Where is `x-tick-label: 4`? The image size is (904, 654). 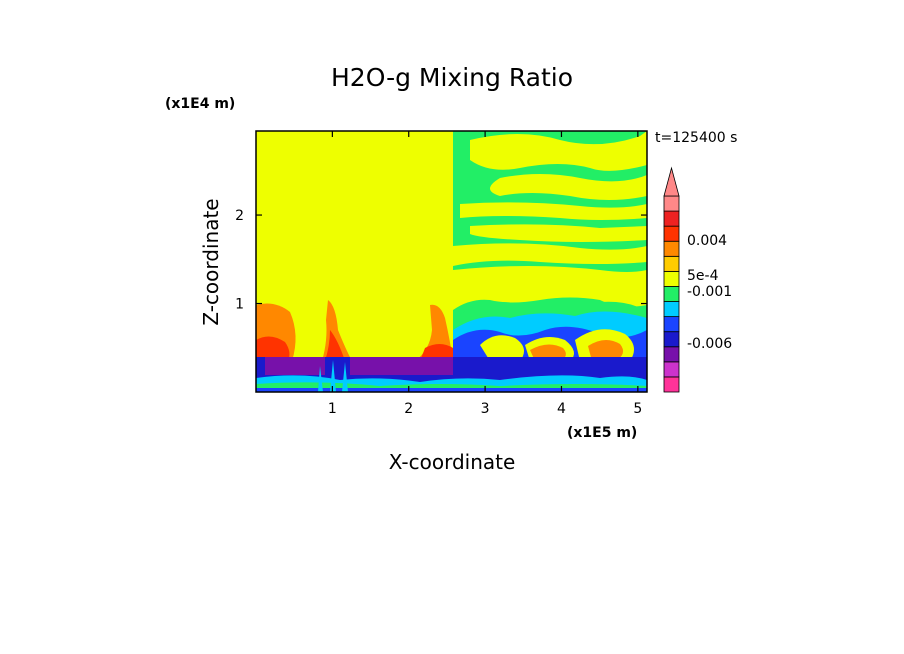 x-tick-label: 4 is located at coordinates (561, 409).